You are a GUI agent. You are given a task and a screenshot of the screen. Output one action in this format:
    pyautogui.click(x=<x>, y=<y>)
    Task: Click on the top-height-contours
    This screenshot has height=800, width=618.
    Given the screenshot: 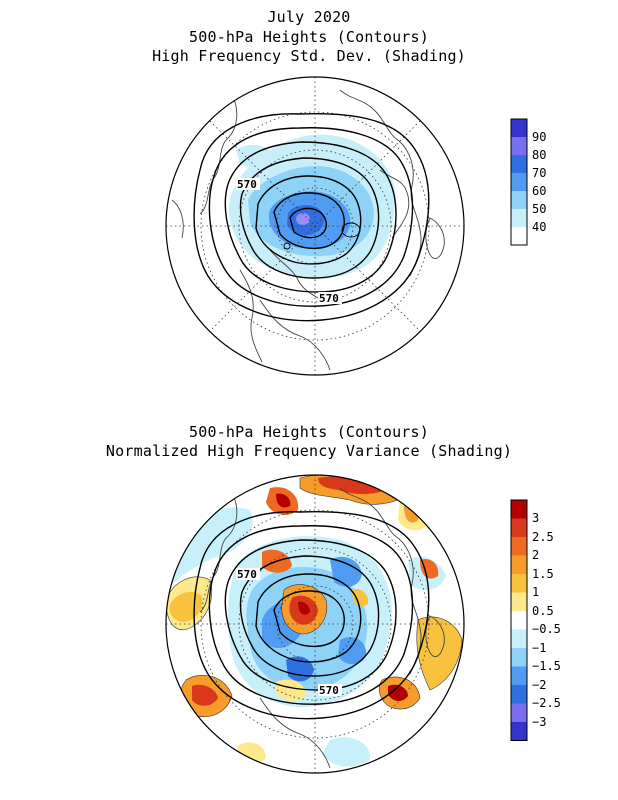 What is the action you would take?
    pyautogui.click(x=311, y=217)
    